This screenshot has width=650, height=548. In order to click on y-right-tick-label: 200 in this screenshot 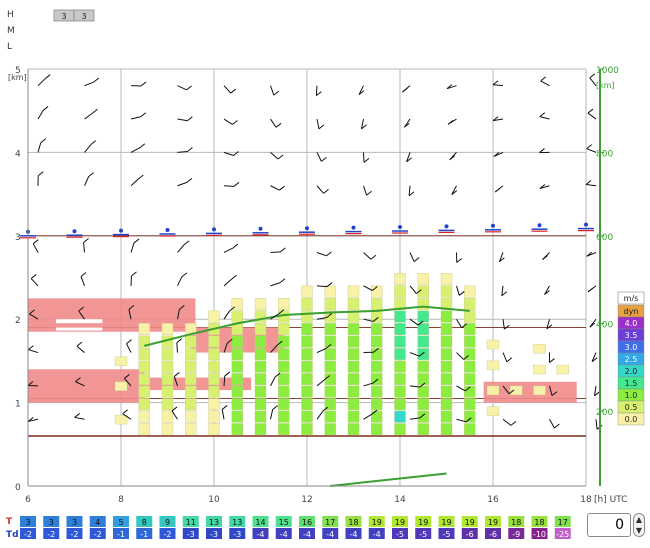, I will do `click(604, 413)`.